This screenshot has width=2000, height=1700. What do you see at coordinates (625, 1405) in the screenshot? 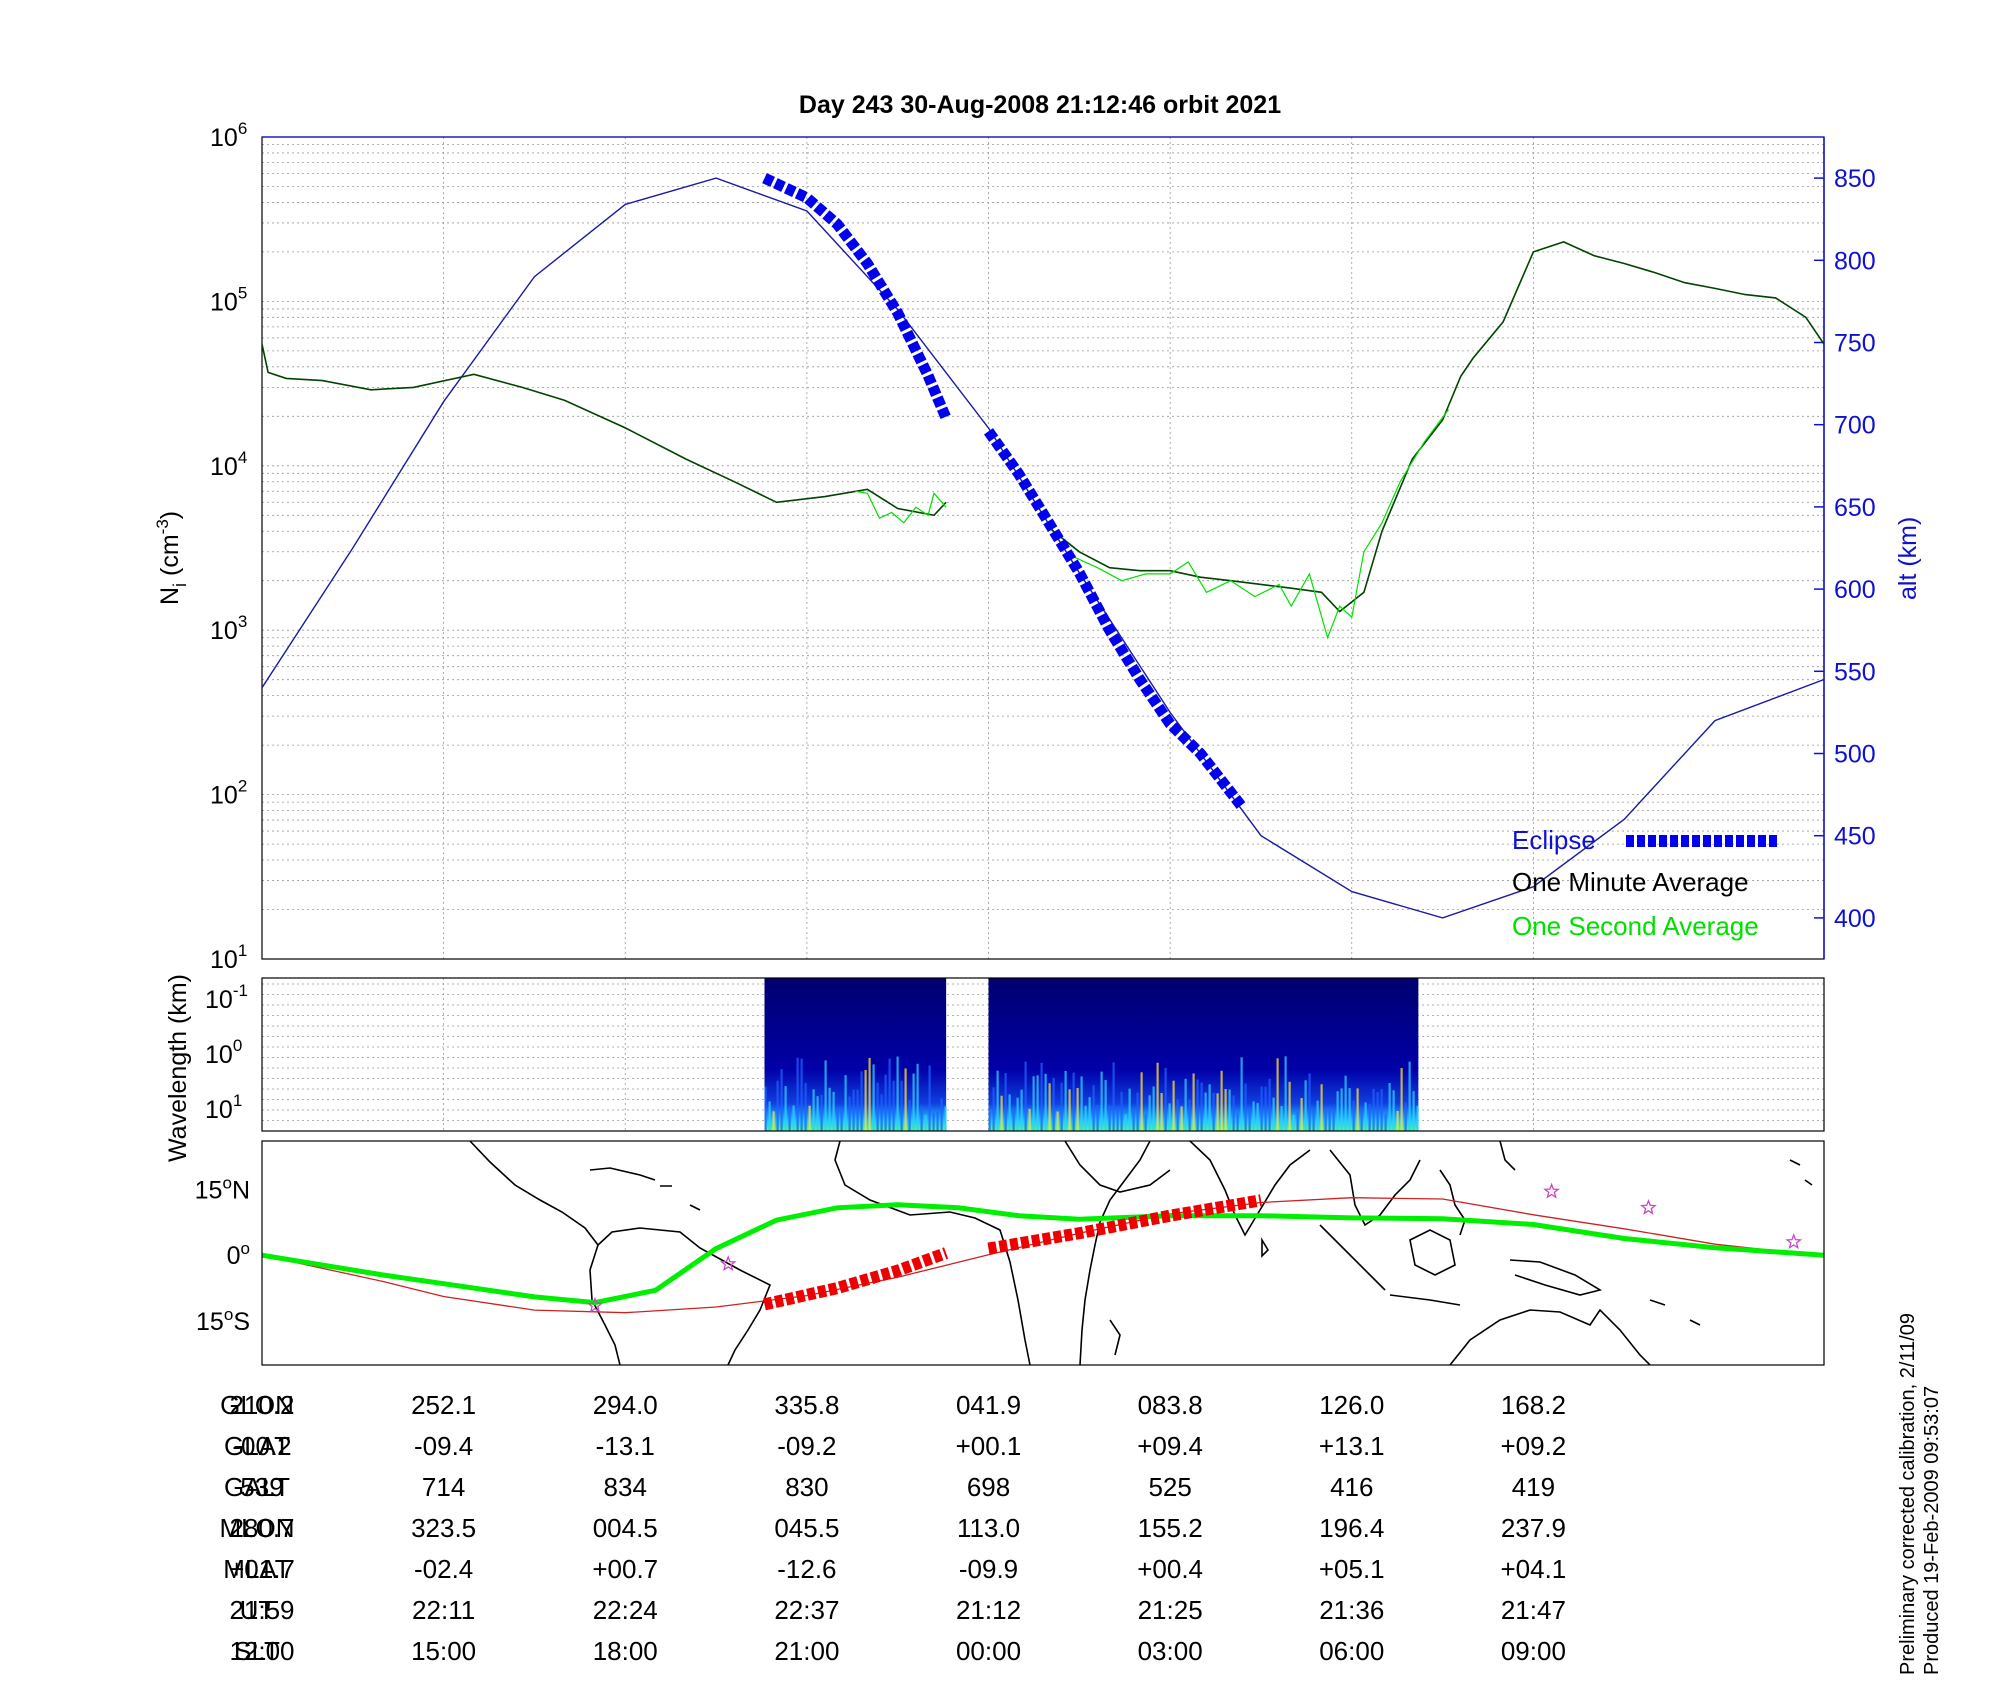
I see `table-cell: 294.0` at bounding box center [625, 1405].